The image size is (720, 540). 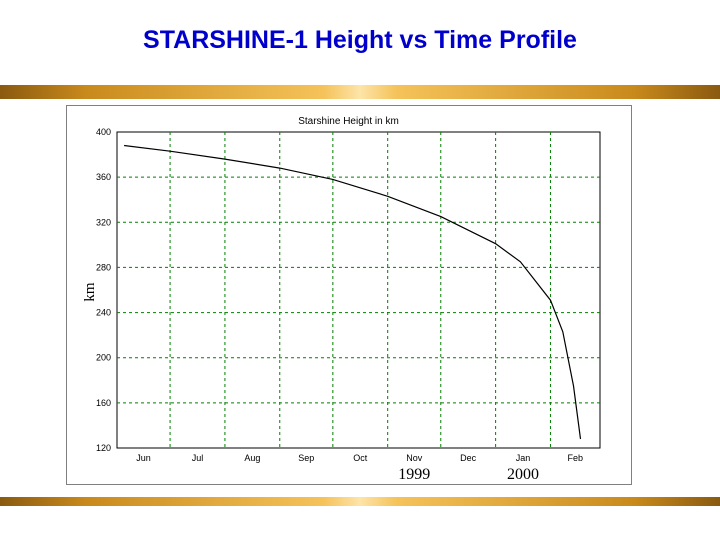 I want to click on y-tick-label: 360, so click(x=103, y=177).